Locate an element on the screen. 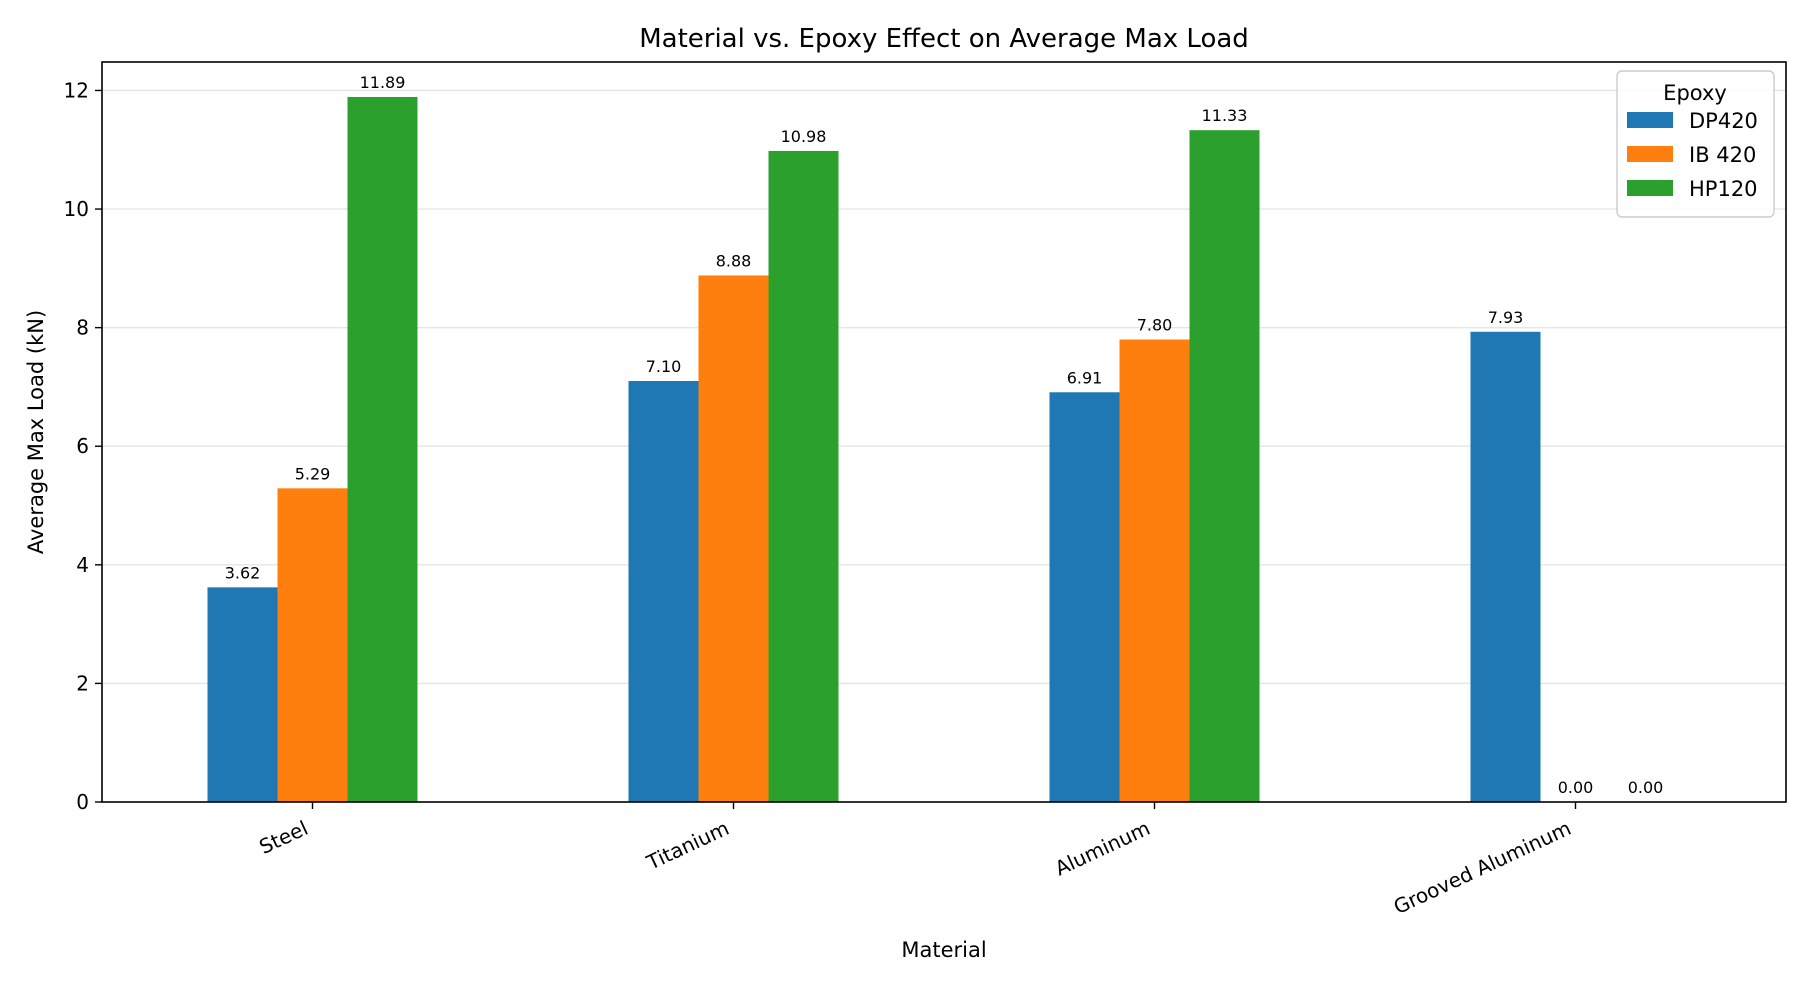 Image resolution: width=1800 pixels, height=986 pixels. y-tick-label: 6 is located at coordinates (82, 446).